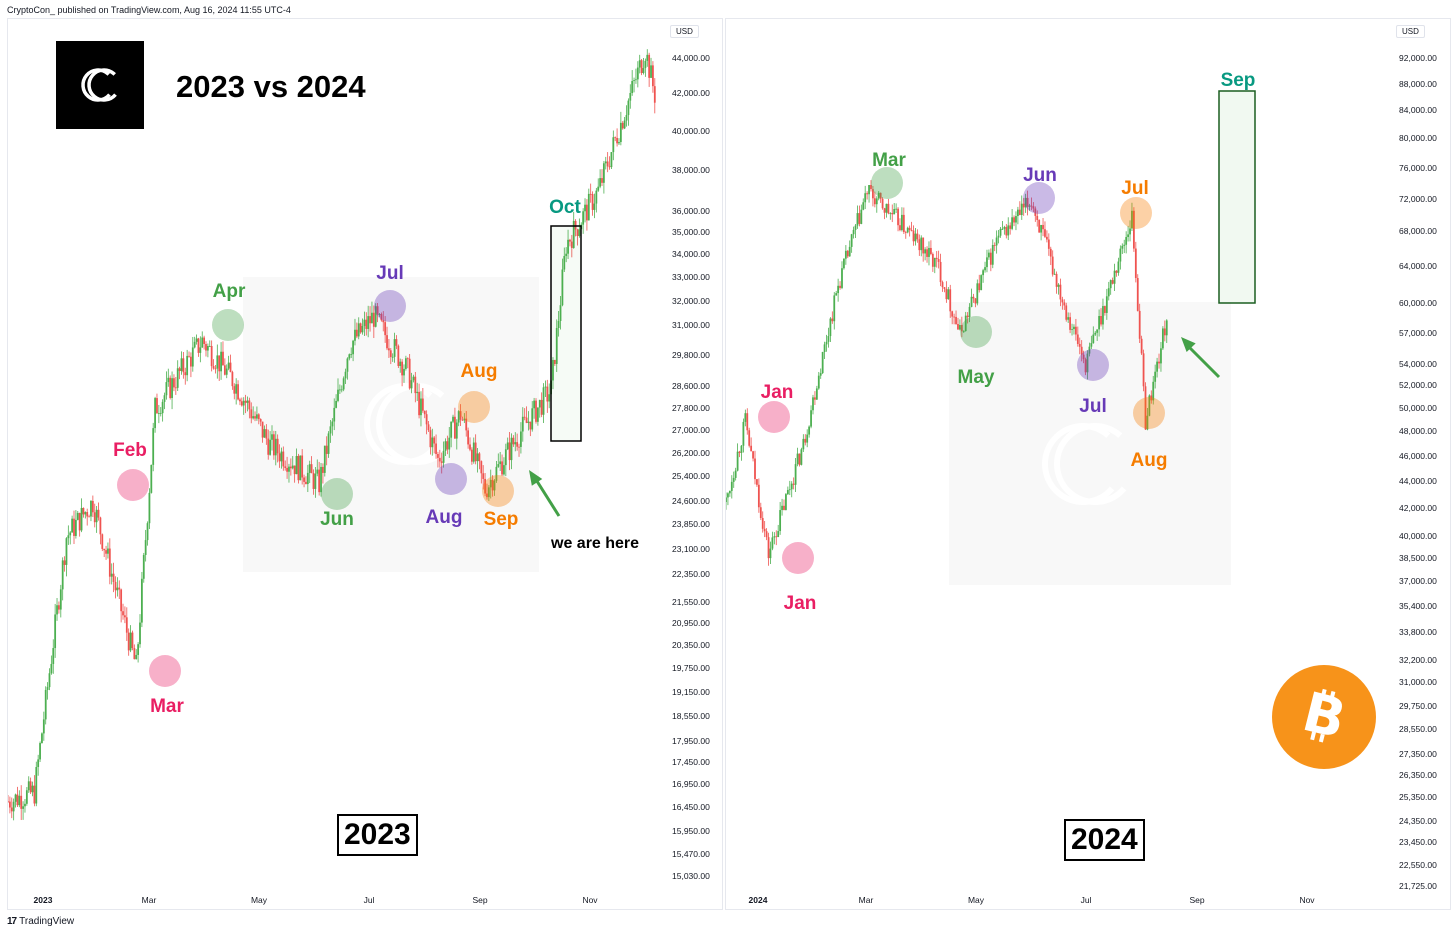 The width and height of the screenshot is (1456, 934). I want to click on month-label-feb: Feb, so click(130, 450).